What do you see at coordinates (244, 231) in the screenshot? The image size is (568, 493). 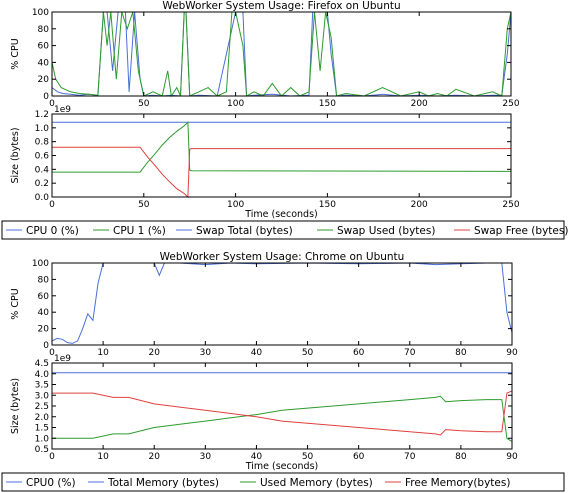 I see `legend-label: Swap Total (bytes)` at bounding box center [244, 231].